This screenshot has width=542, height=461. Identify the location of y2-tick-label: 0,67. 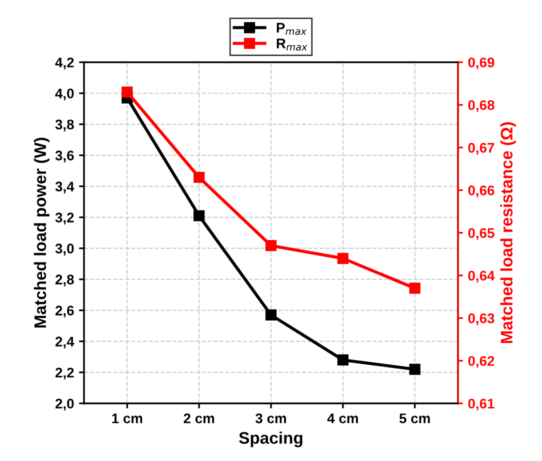
(481, 148).